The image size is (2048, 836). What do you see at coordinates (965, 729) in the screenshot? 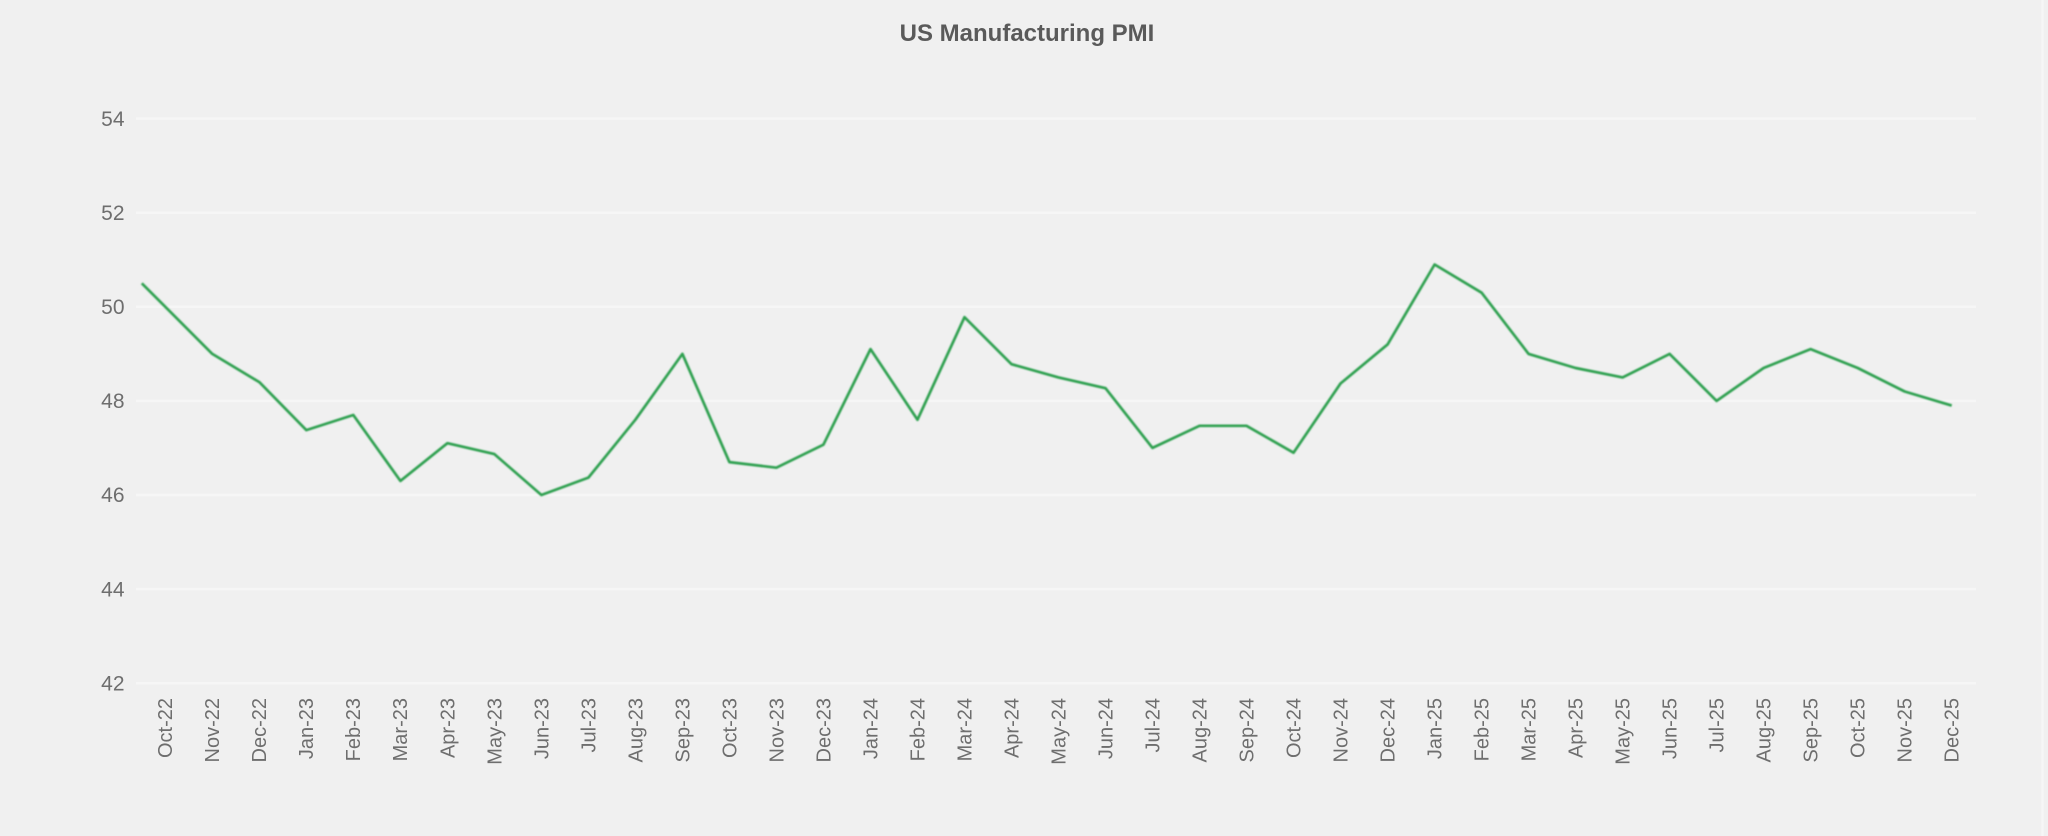
I see `svg-text: Mar-24` at bounding box center [965, 729].